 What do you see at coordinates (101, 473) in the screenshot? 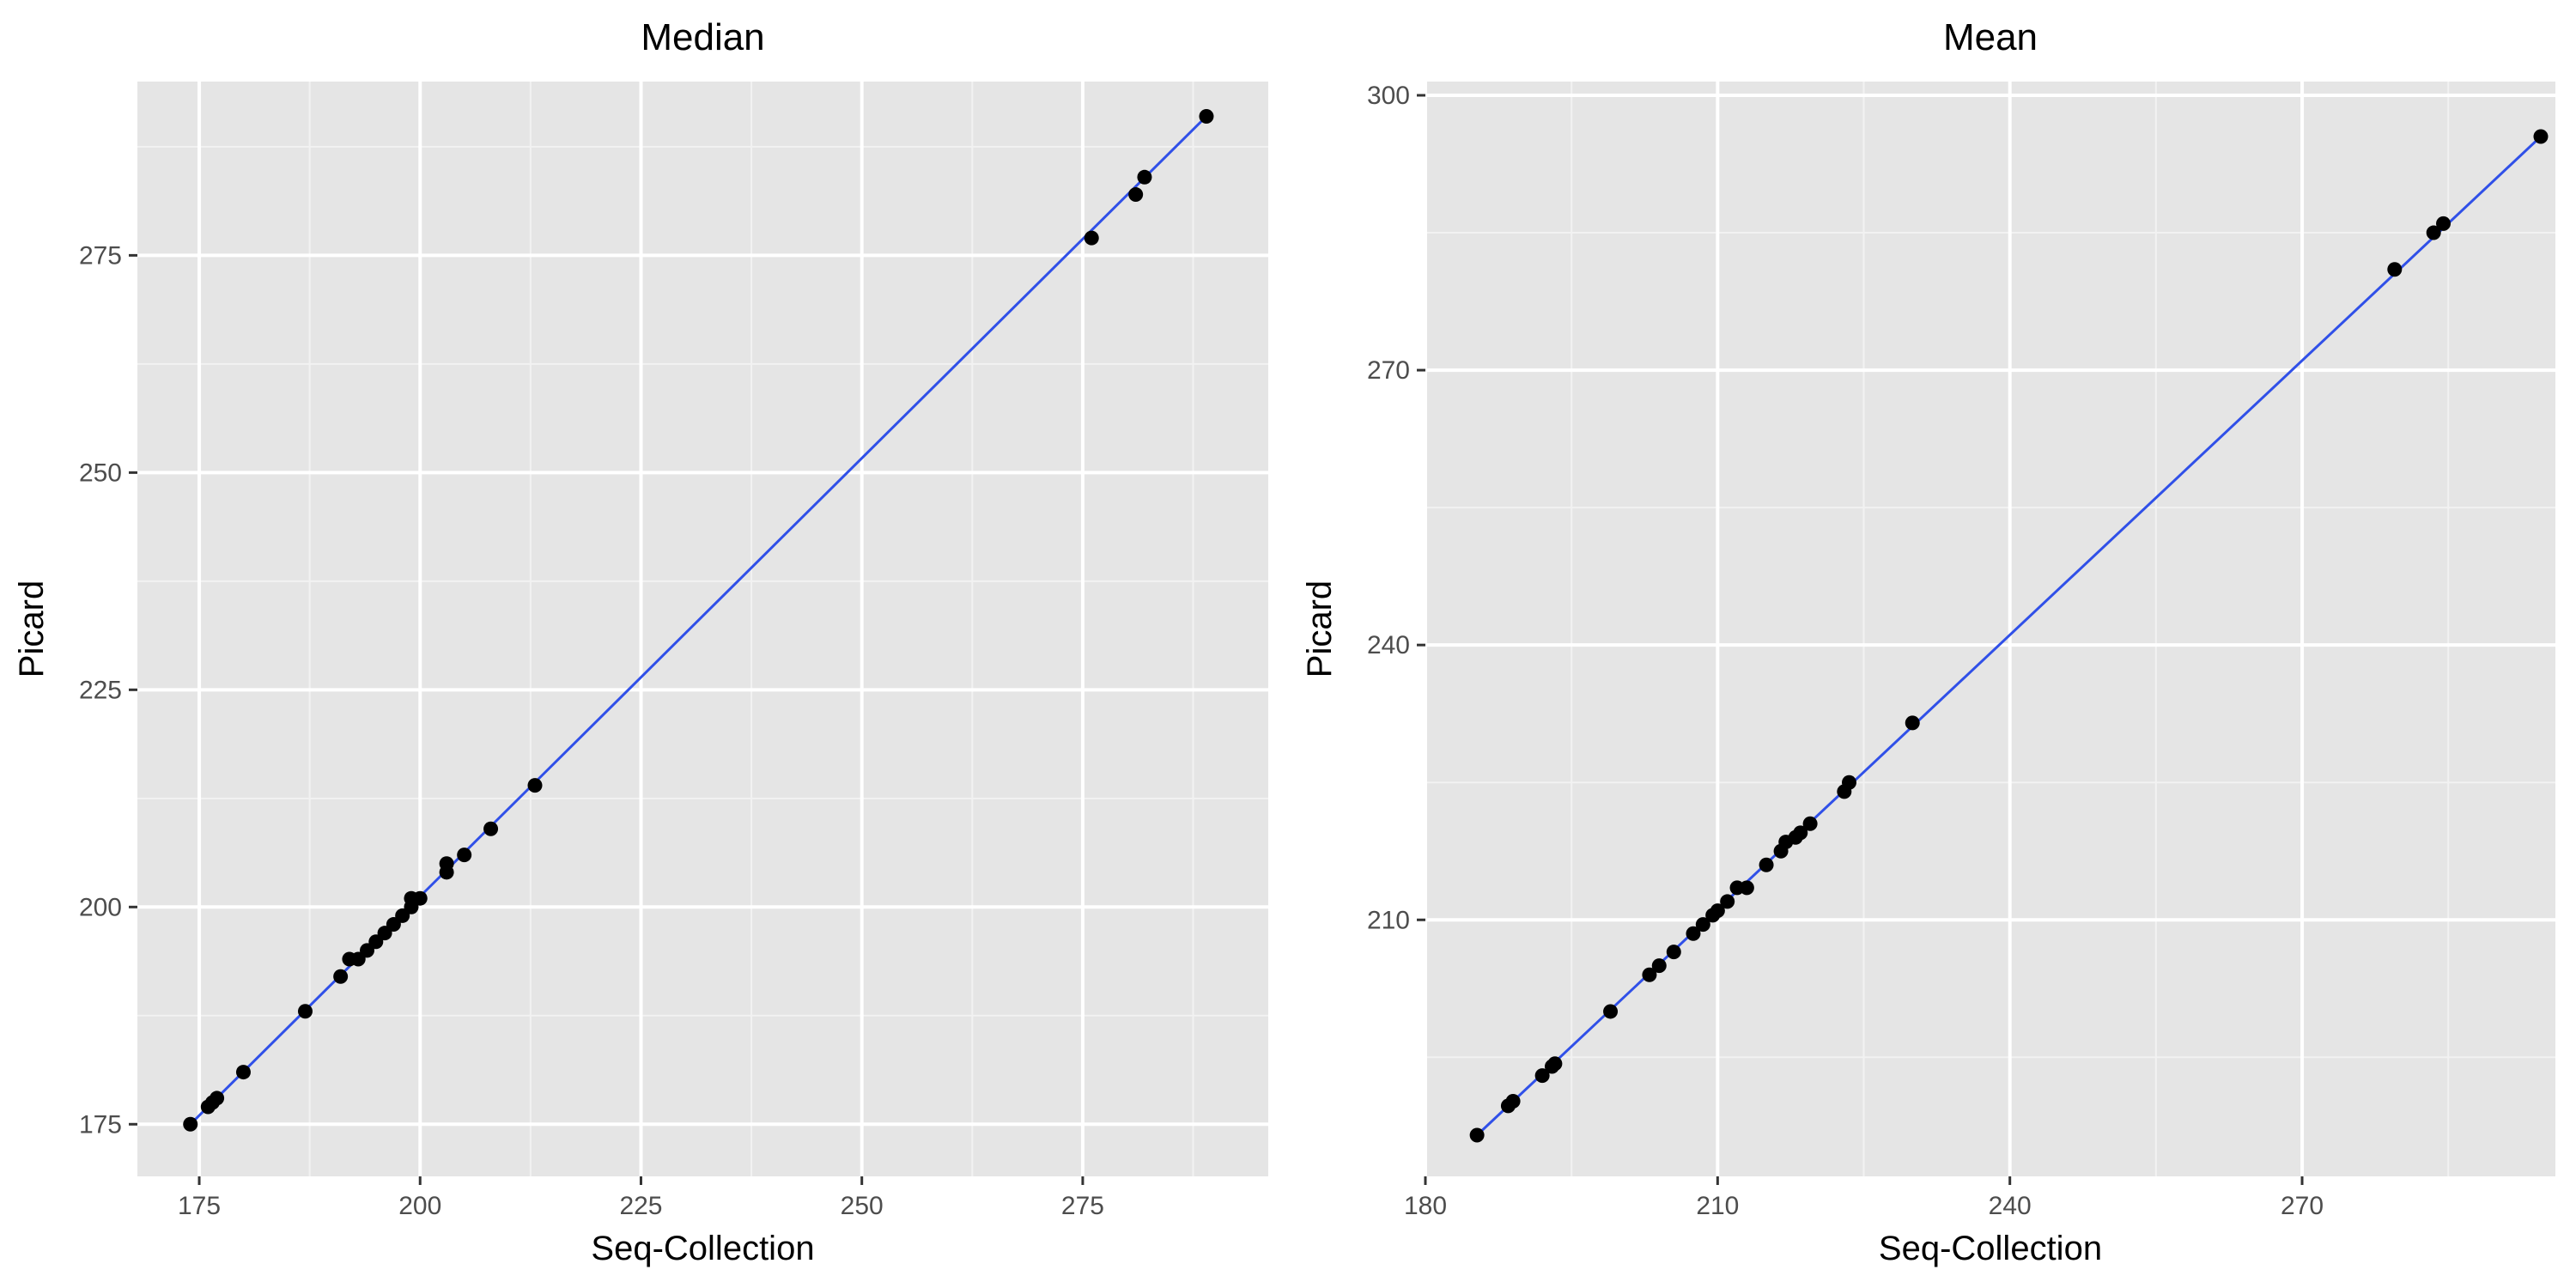
I see `median-y-tick-label: 250` at bounding box center [101, 473].